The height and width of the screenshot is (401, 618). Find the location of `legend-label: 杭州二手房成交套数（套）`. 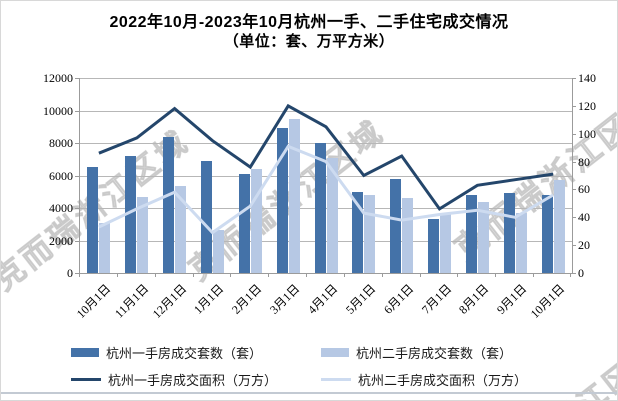

legend-label: 杭州二手房成交套数（套） is located at coordinates (434, 353).